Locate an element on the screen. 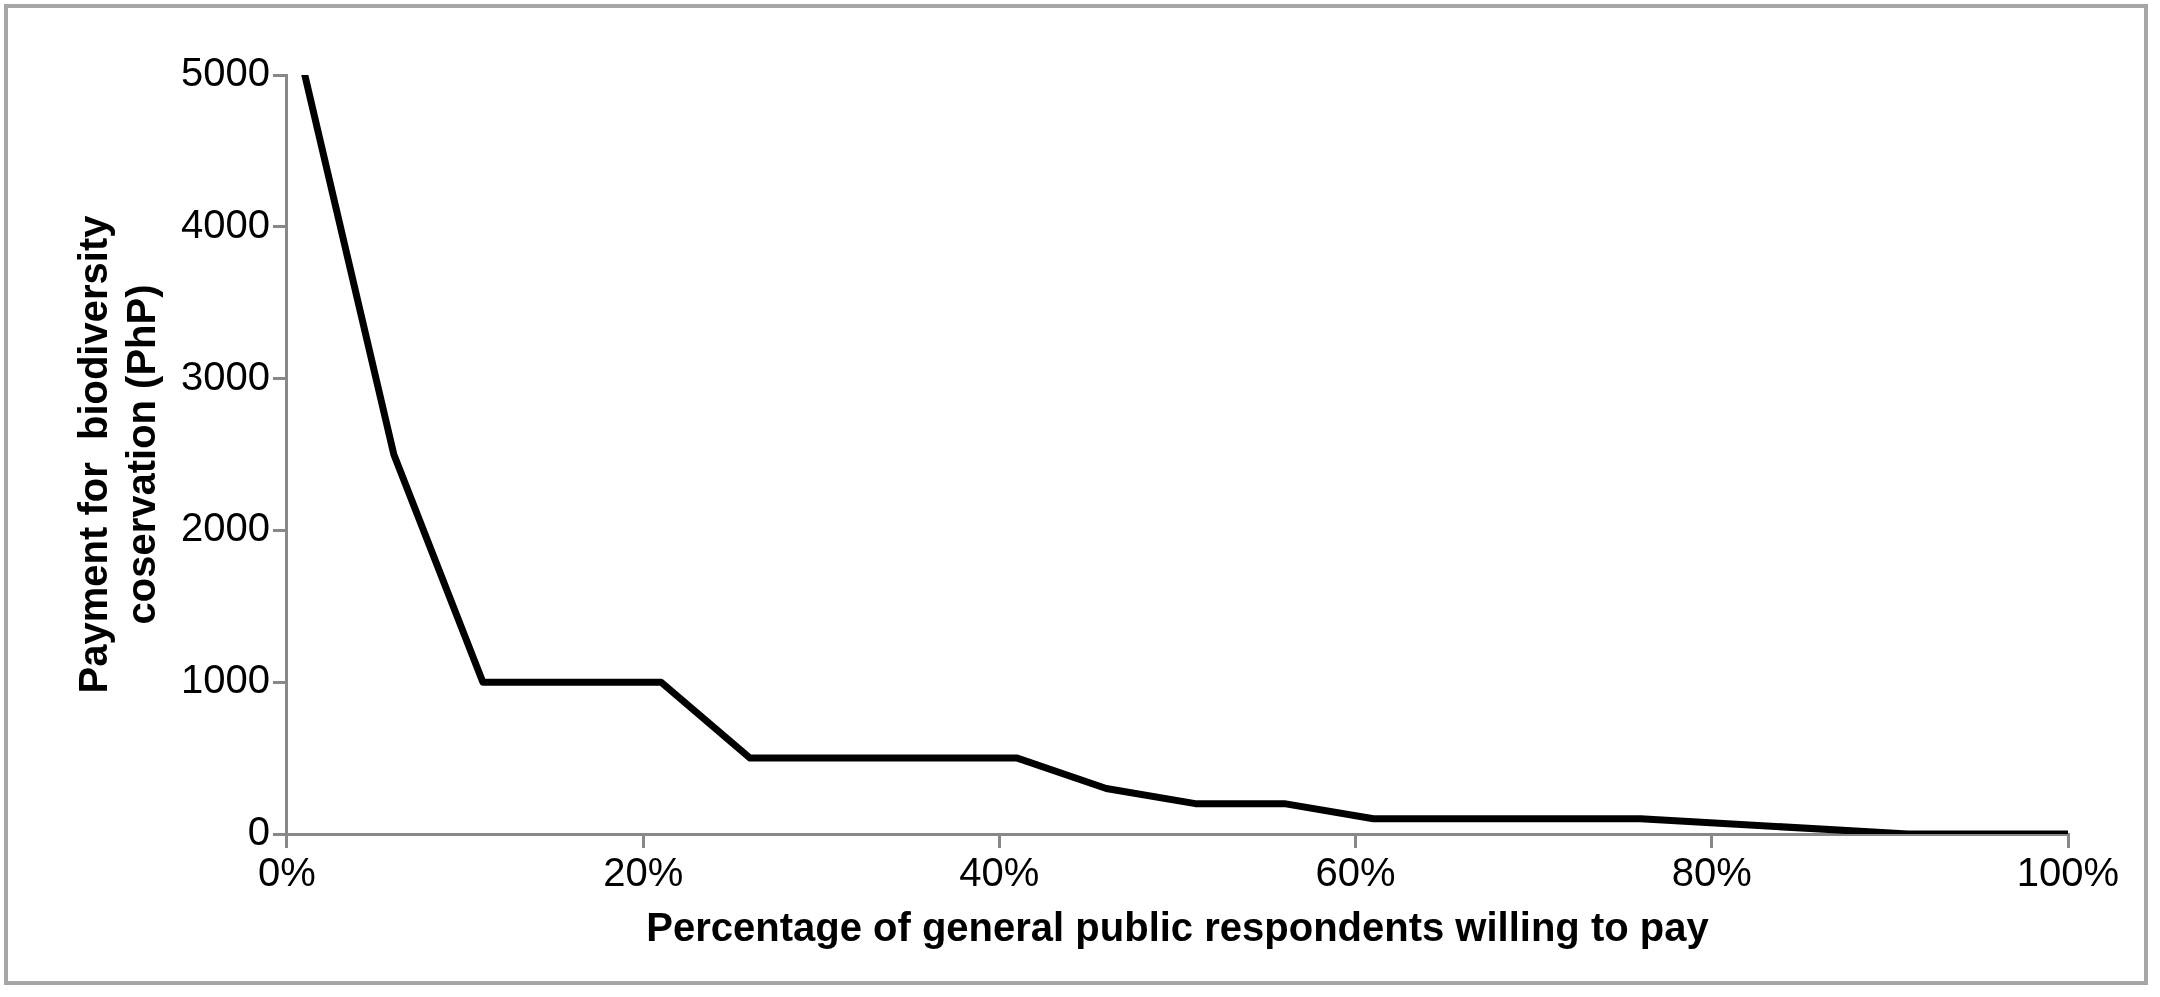 The height and width of the screenshot is (997, 2160). x-tick-label: 20% is located at coordinates (643, 872).